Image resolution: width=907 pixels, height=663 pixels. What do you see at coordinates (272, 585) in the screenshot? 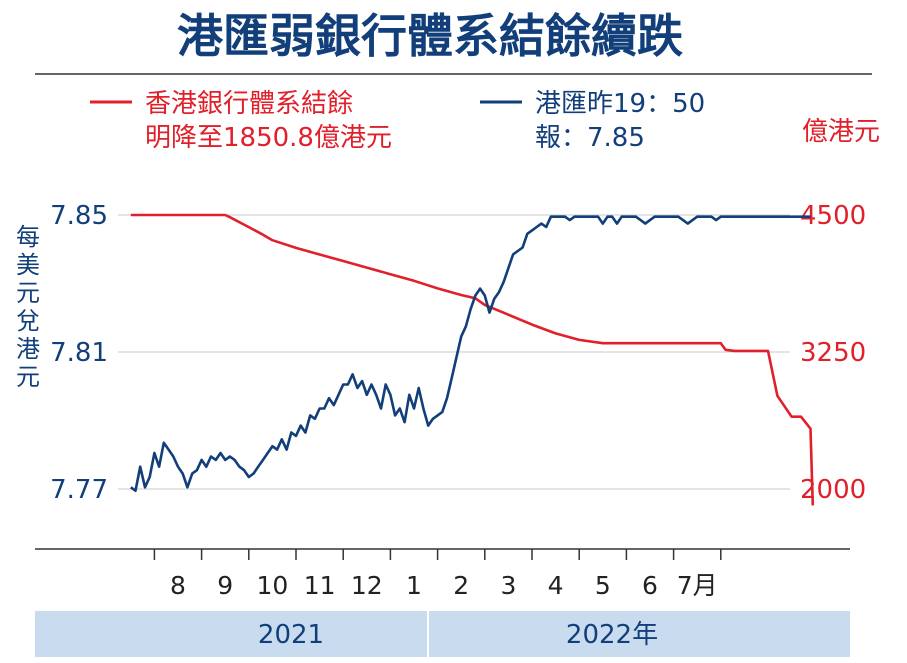
I see `x-tick-label: 10` at bounding box center [272, 585].